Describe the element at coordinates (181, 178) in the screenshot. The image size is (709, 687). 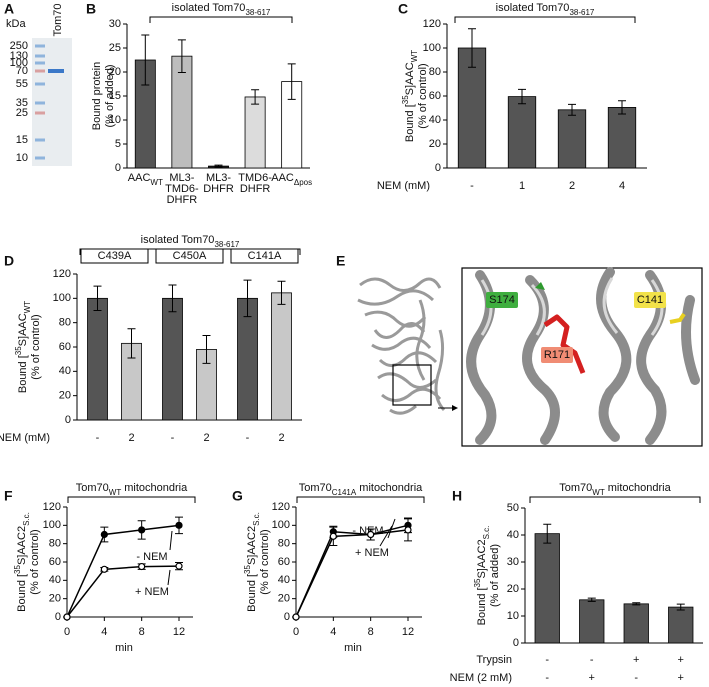
I see `x-tick-label: ML3-` at that location.